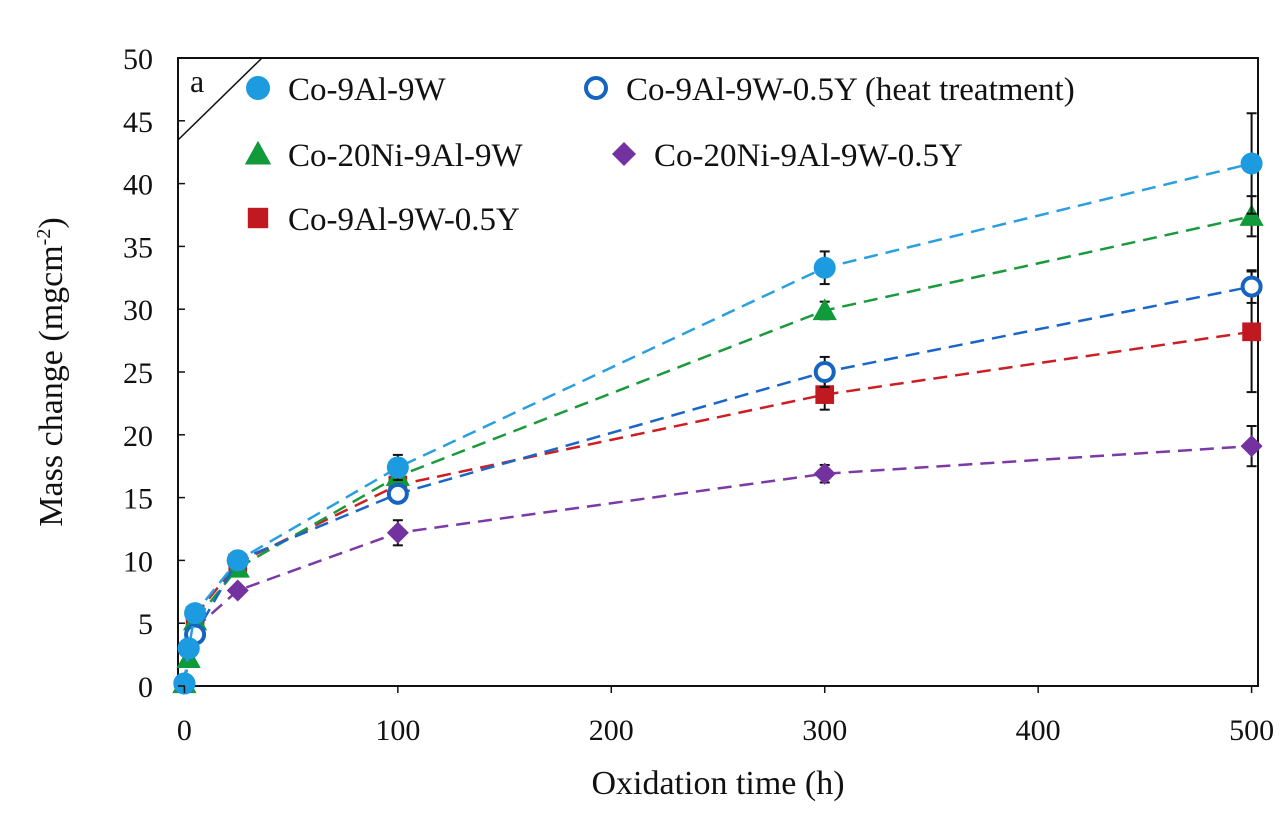 The width and height of the screenshot is (1282, 828). I want to click on y-tick-label: 20, so click(138, 436).